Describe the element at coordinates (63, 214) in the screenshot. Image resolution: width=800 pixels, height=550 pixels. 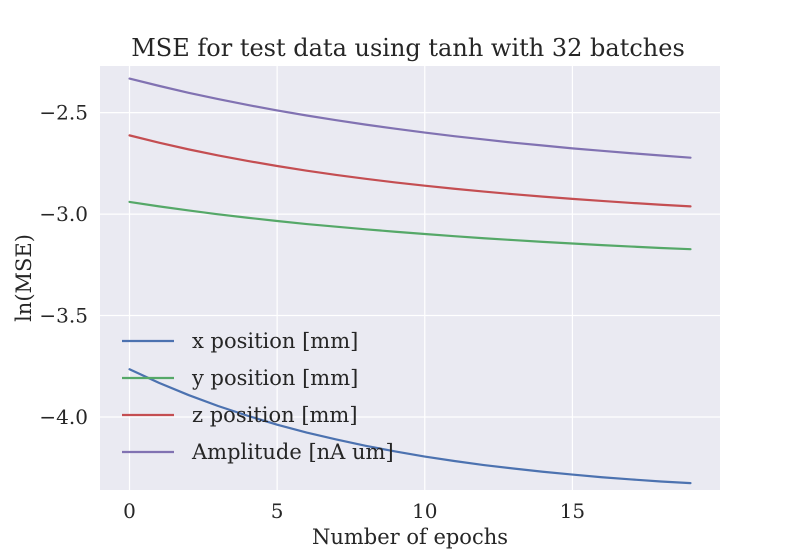
I see `y-tick-label: −3.0` at that location.